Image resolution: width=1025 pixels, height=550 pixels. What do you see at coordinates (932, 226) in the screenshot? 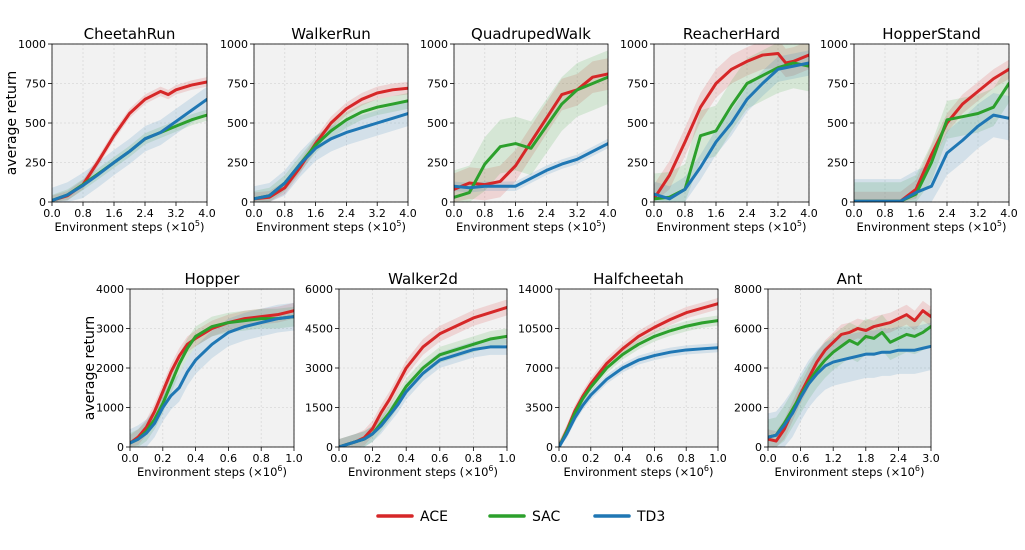
I see `x-axis-label: Environment steps (×105)` at bounding box center [932, 226].